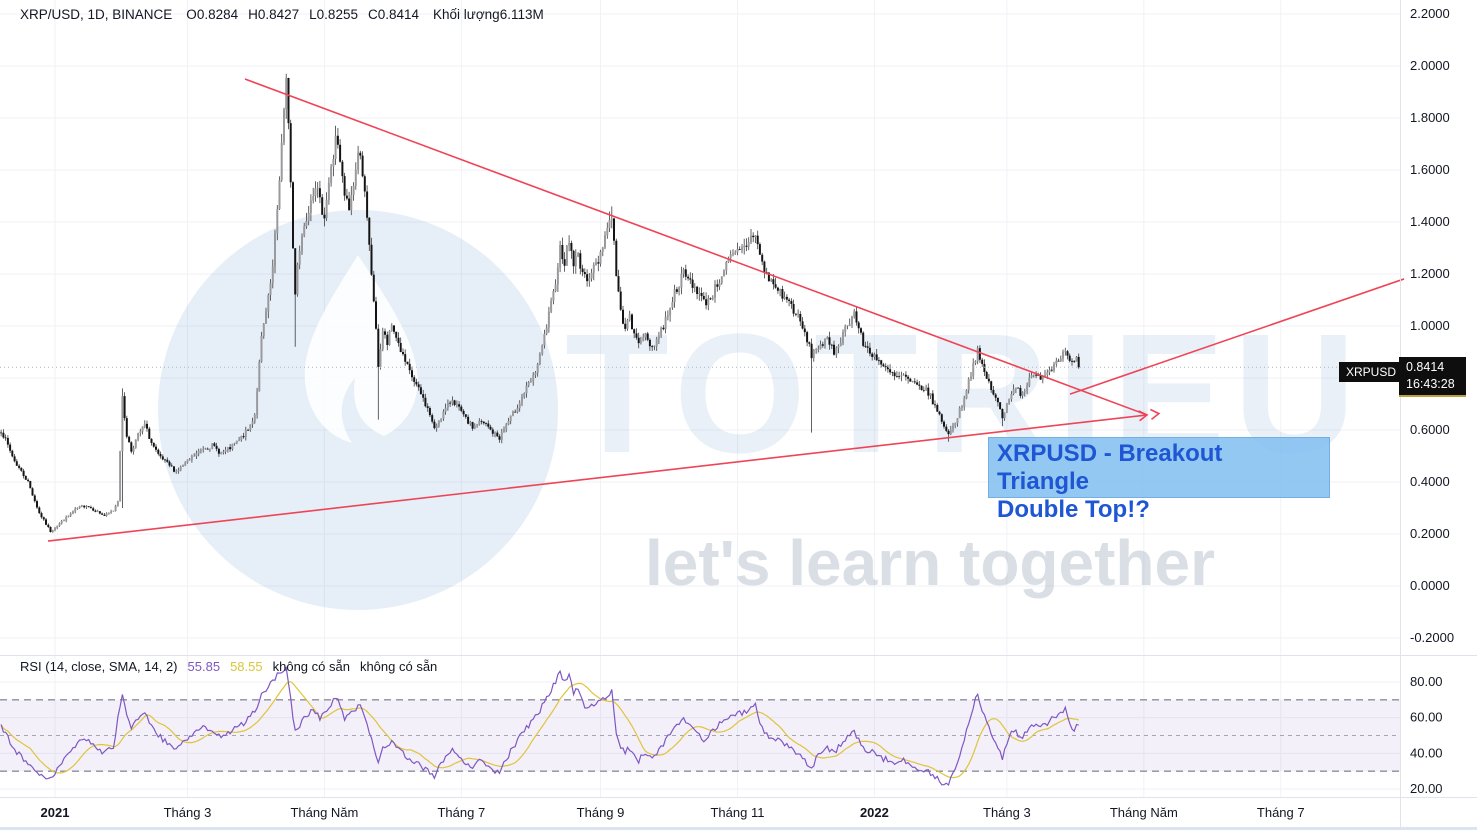  What do you see at coordinates (1430, 384) in the screenshot?
I see `countdown-timer: 16:43:28` at bounding box center [1430, 384].